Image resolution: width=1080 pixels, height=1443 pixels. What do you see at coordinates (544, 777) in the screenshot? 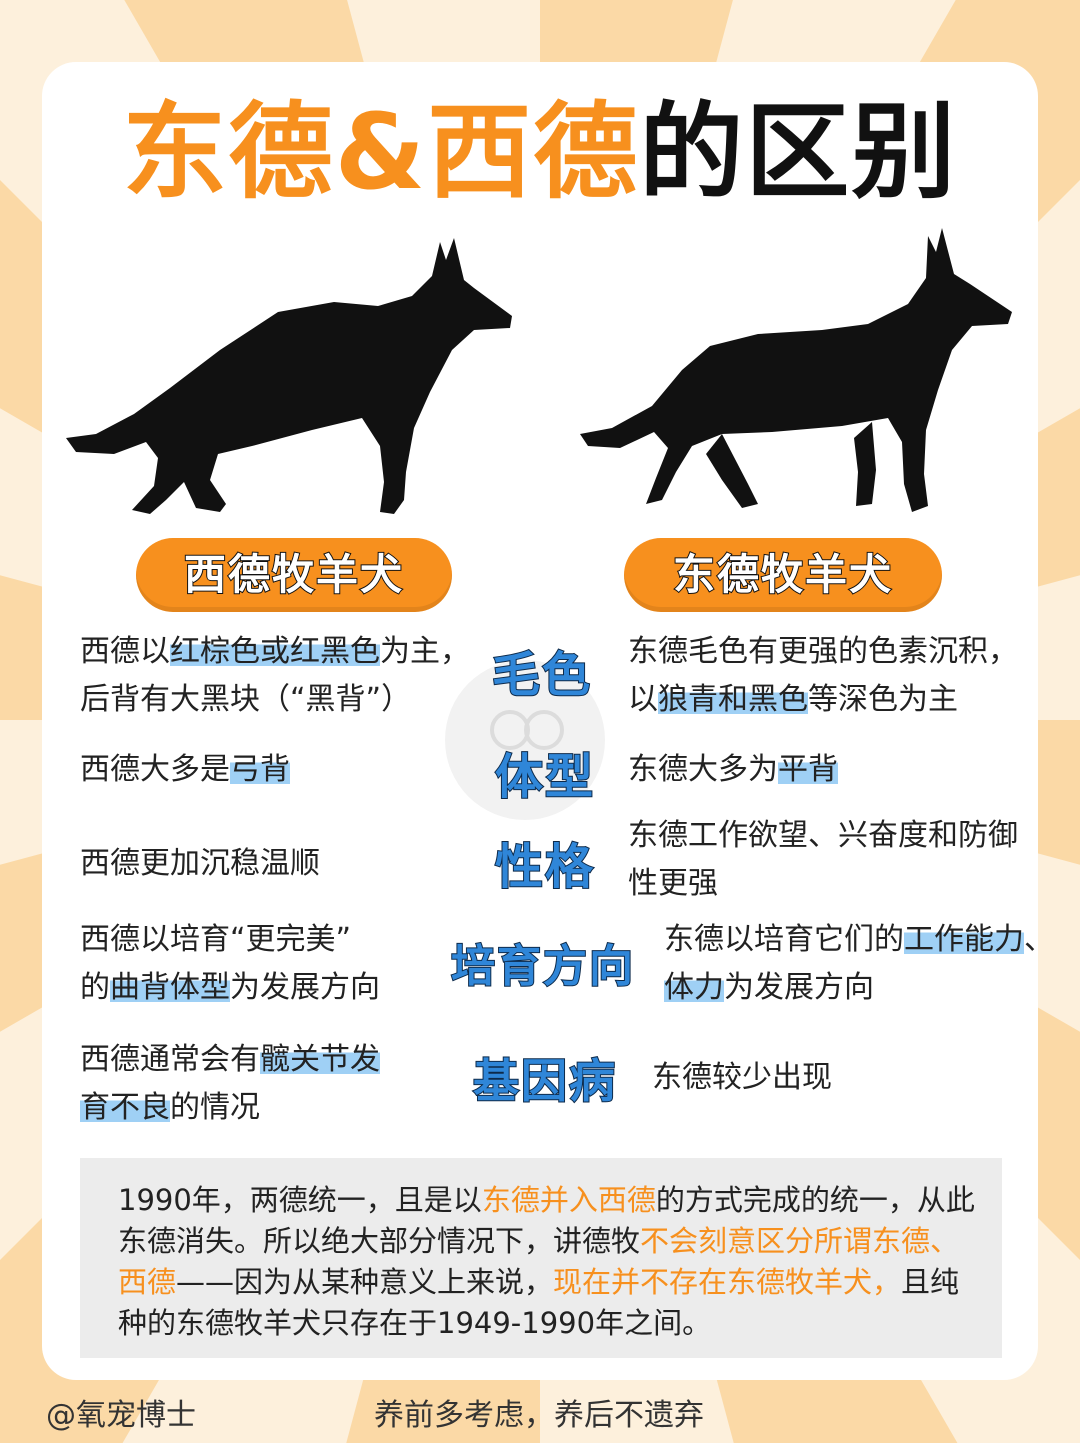
I see `category-label: 体型` at bounding box center [544, 777].